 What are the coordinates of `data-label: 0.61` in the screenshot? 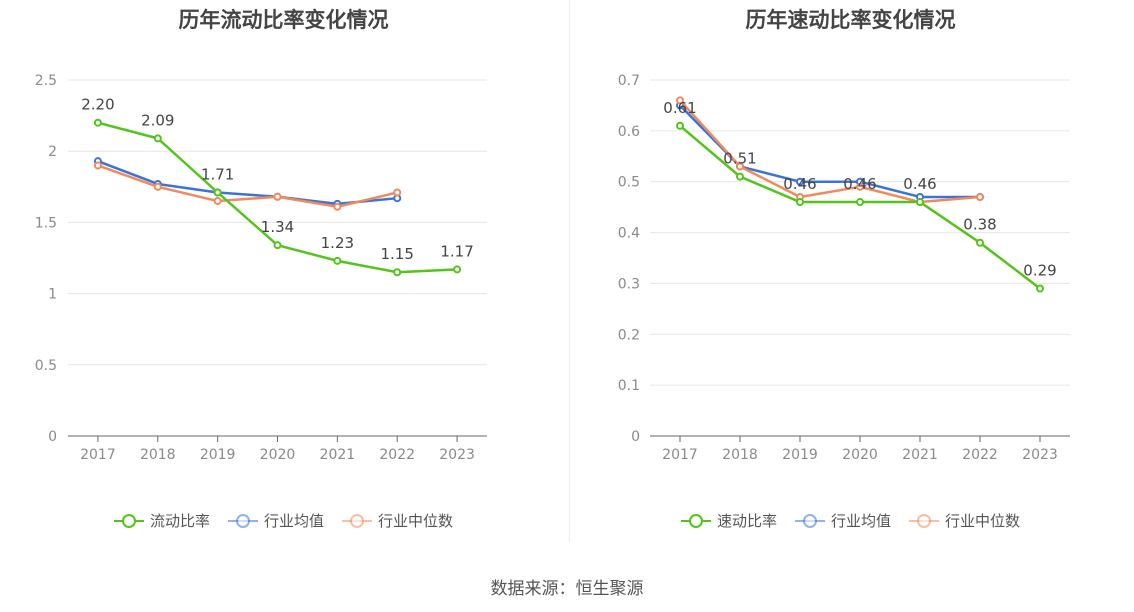 It's located at (679, 108).